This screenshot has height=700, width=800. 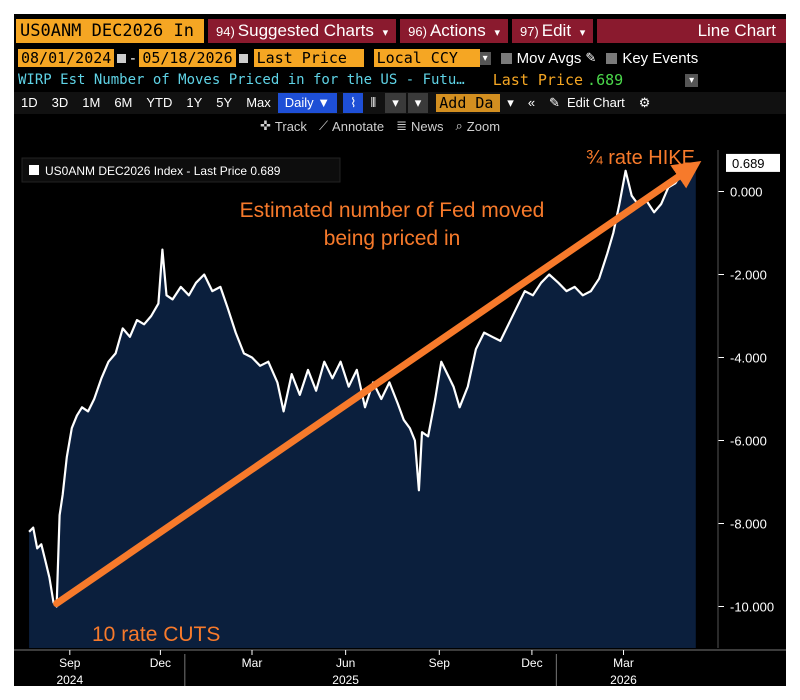 I want to click on annotation-end: ¾ rate HIKE, so click(x=640, y=158).